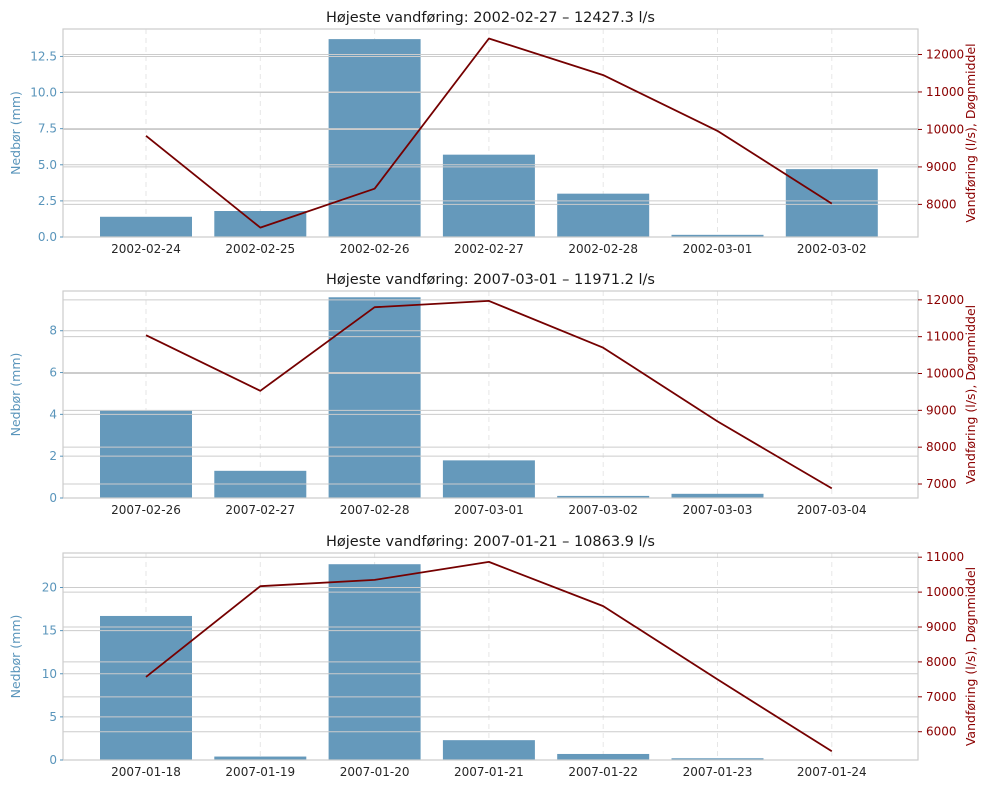 The width and height of the screenshot is (990, 789). Describe the element at coordinates (47, 129) in the screenshot. I see `y-tick-label-left: 7.5` at that location.